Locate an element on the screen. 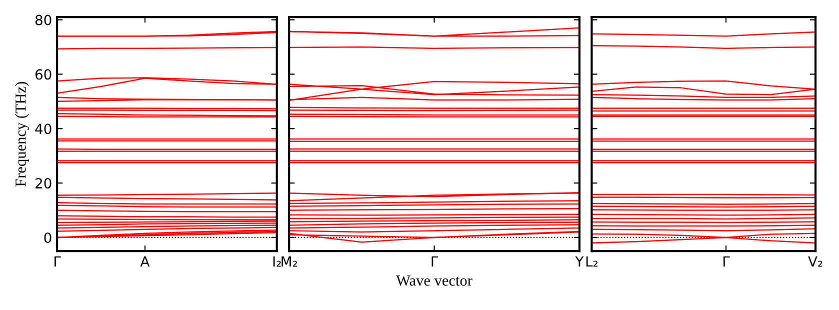 Image resolution: width=839 pixels, height=310 pixels. y-axis-title: Frequency (THz) is located at coordinates (22, 134).